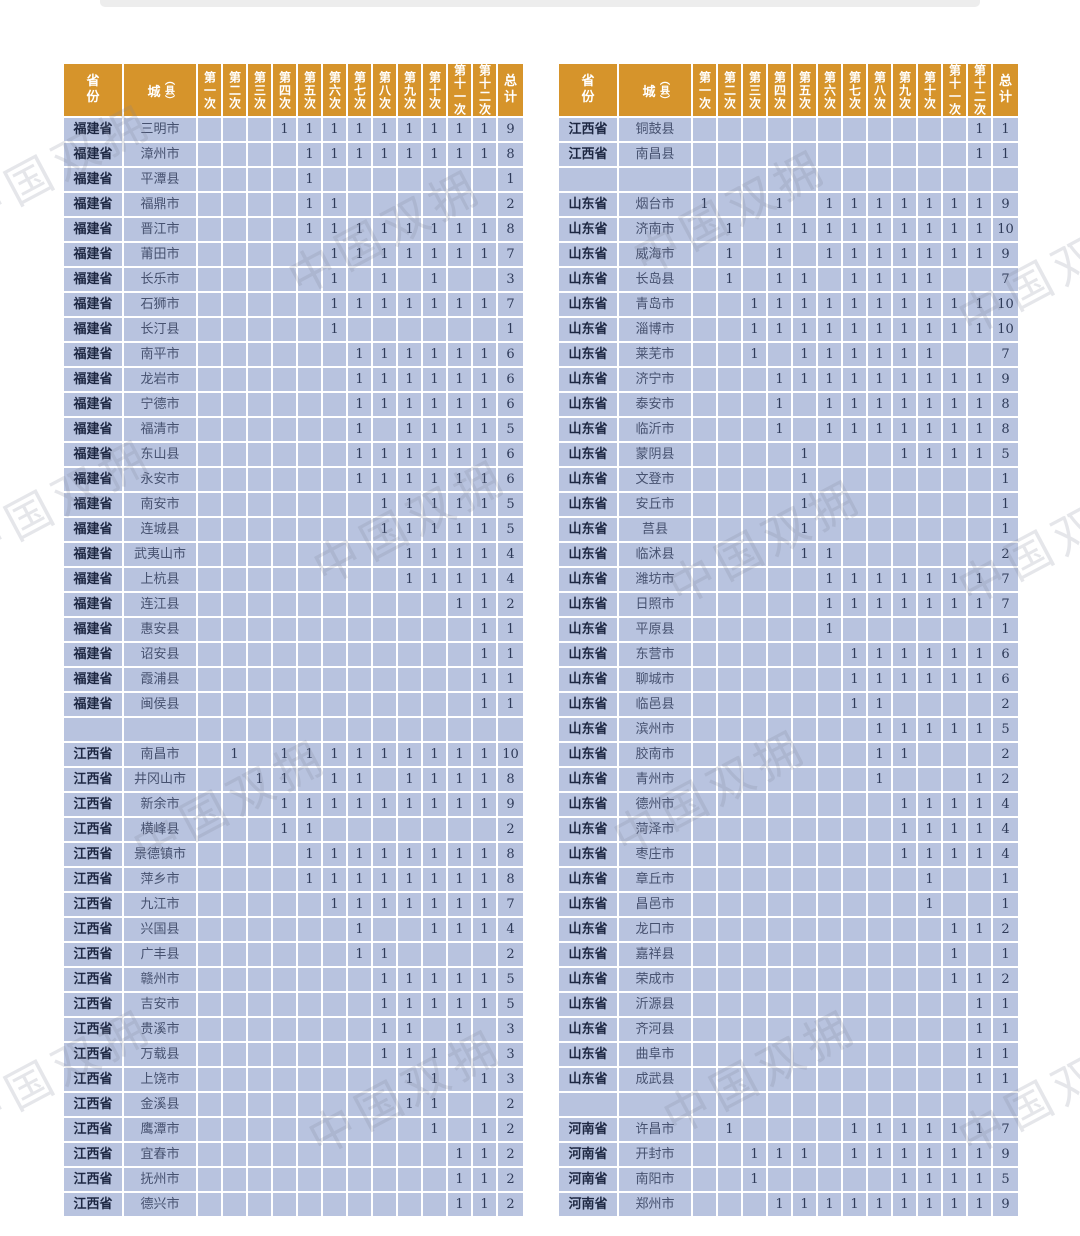  I want to click on city-cell: 平潭县, so click(160, 179).